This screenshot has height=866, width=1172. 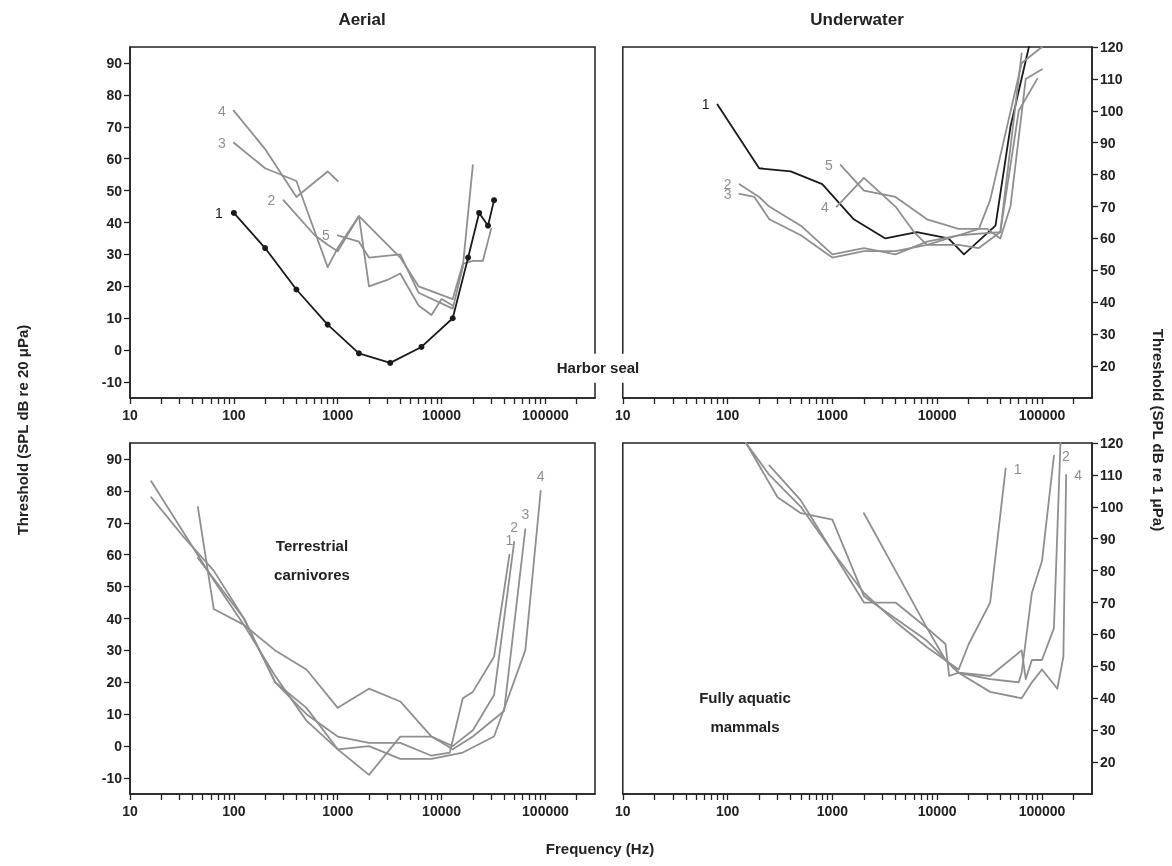 I want to click on chart-title: Underwater, so click(x=857, y=20).